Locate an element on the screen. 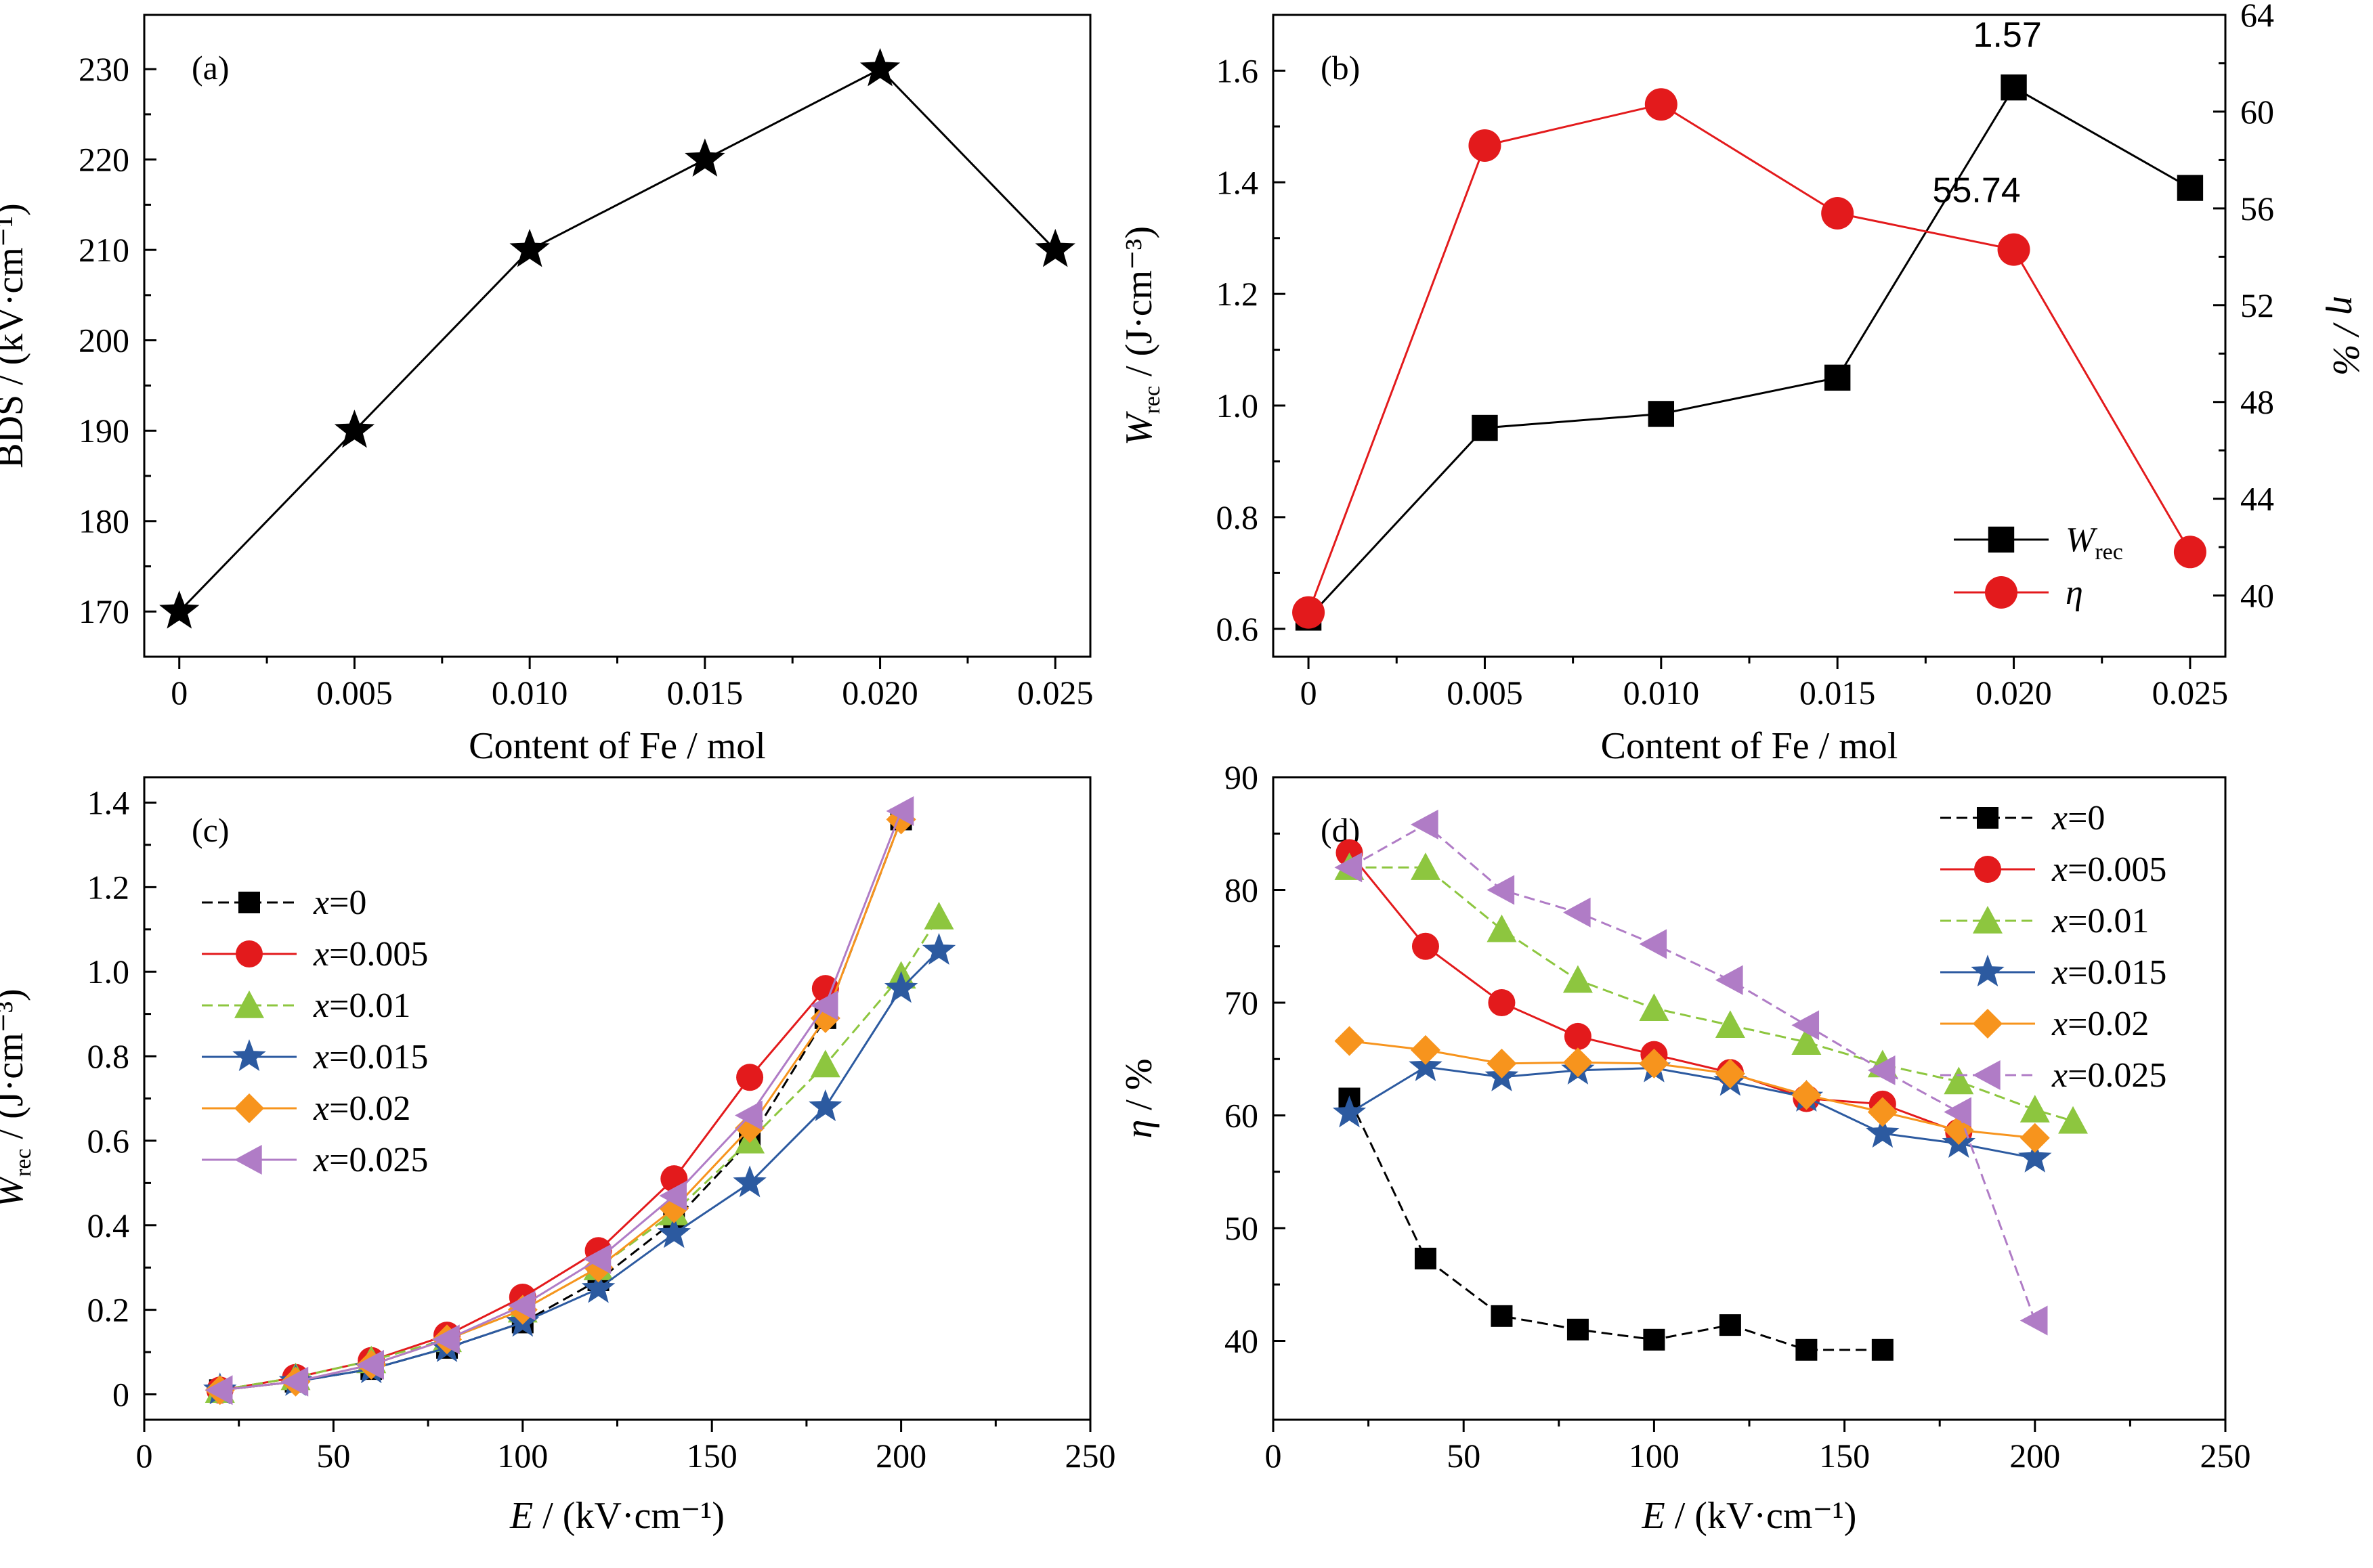 This screenshot has width=2373, height=1568. legend-label: x=0.015 is located at coordinates (370, 1057).